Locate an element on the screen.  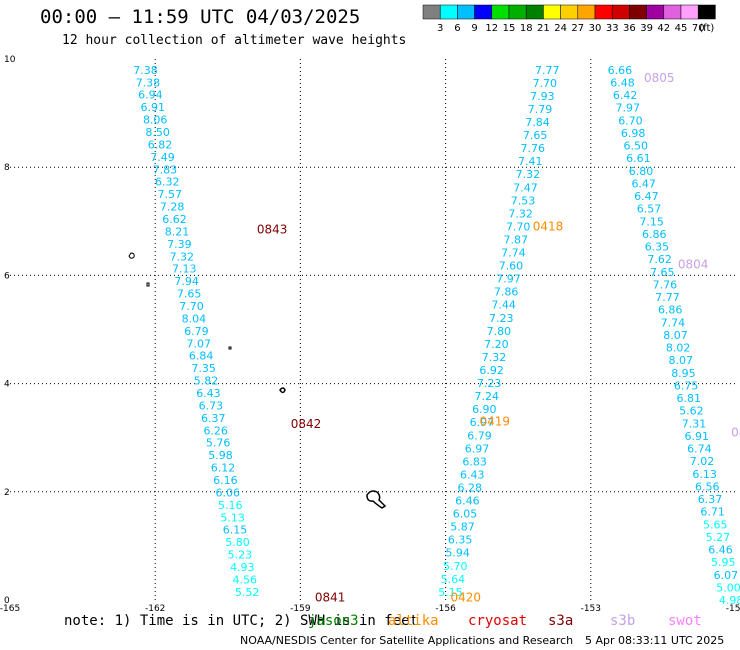
mission-altika: altika is located at coordinates (413, 621).